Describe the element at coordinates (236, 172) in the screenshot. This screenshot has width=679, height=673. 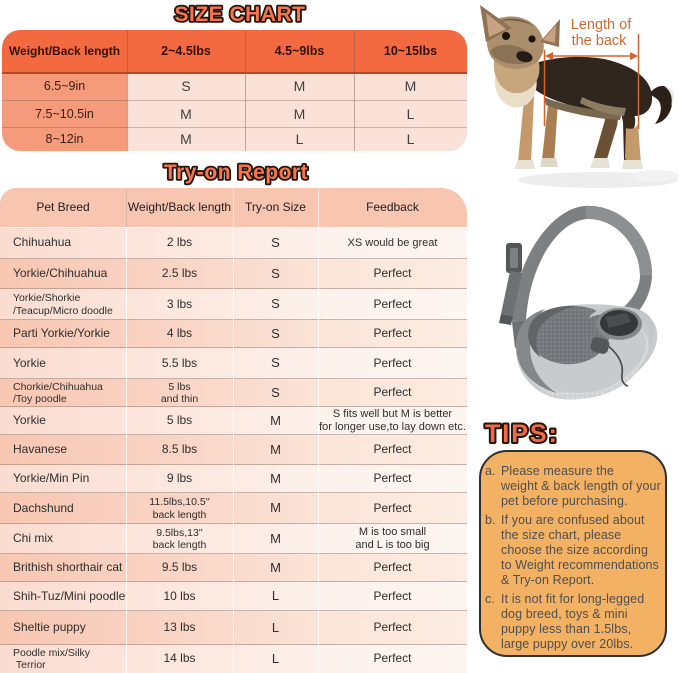
I see `svg-text: Try-on Report` at that location.